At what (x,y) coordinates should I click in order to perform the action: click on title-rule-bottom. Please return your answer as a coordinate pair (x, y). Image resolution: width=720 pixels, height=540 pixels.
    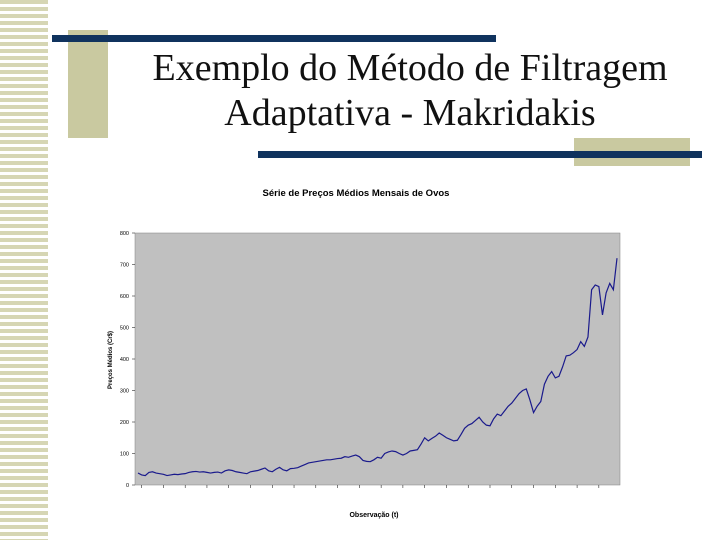
    Looking at the image, I should click on (480, 154).